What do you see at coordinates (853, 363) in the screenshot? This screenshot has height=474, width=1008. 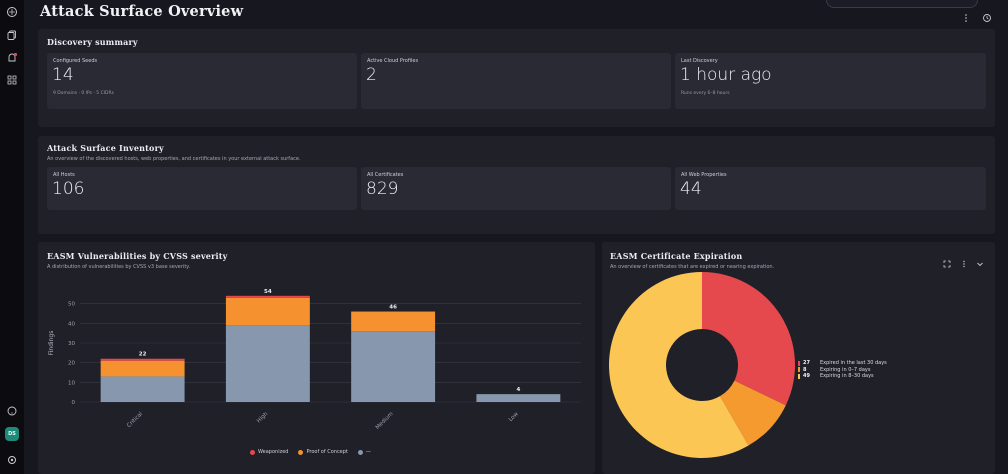 I see `legend-label: Expired in the last 30 days` at bounding box center [853, 363].